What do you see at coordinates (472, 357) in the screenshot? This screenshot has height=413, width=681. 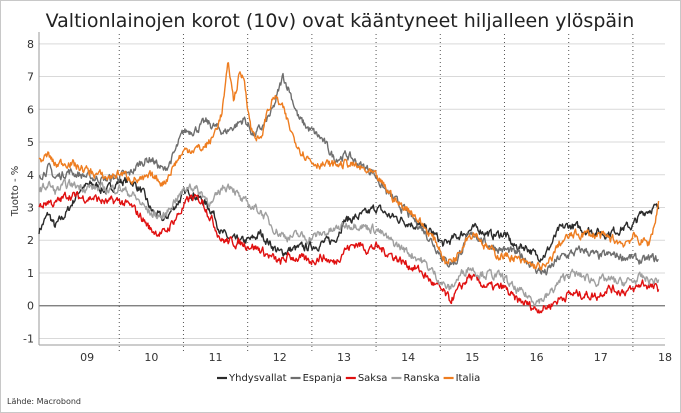 I see `x-tick-label: 15` at bounding box center [472, 357].